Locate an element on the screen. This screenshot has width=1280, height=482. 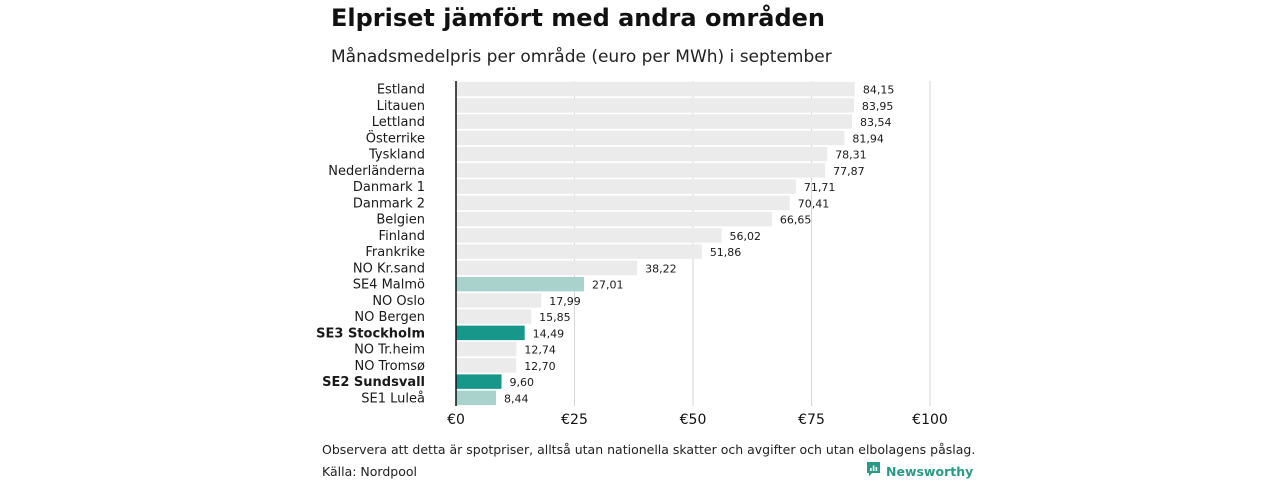
category-label: NO Tr.heim is located at coordinates (389, 350).